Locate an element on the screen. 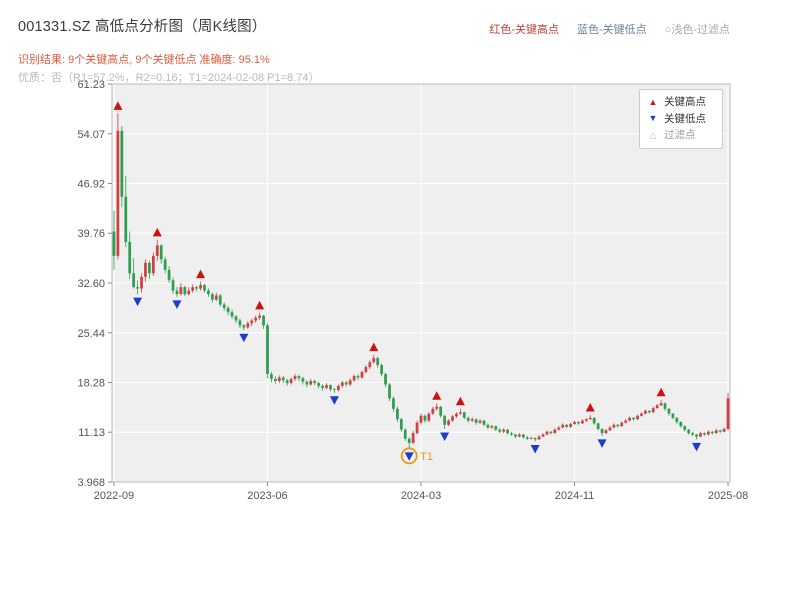 The width and height of the screenshot is (800, 600). y-tick-label: 3.968 is located at coordinates (91, 483).